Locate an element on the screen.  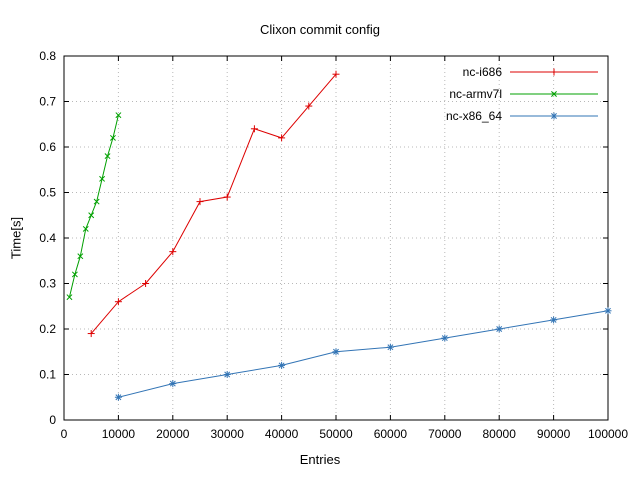
y-tick-label: 0.8 is located at coordinates (47, 56).